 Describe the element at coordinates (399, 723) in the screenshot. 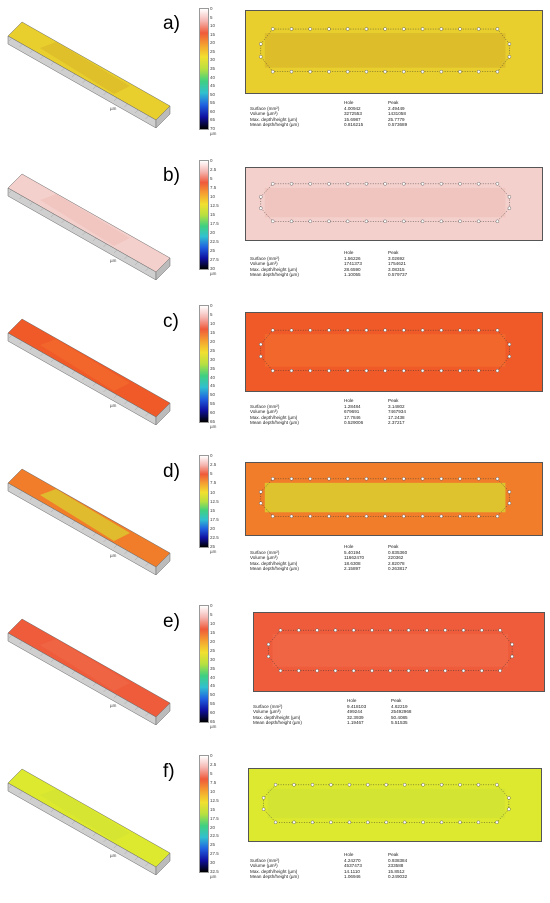

I see `peak-value: 5.51535` at that location.